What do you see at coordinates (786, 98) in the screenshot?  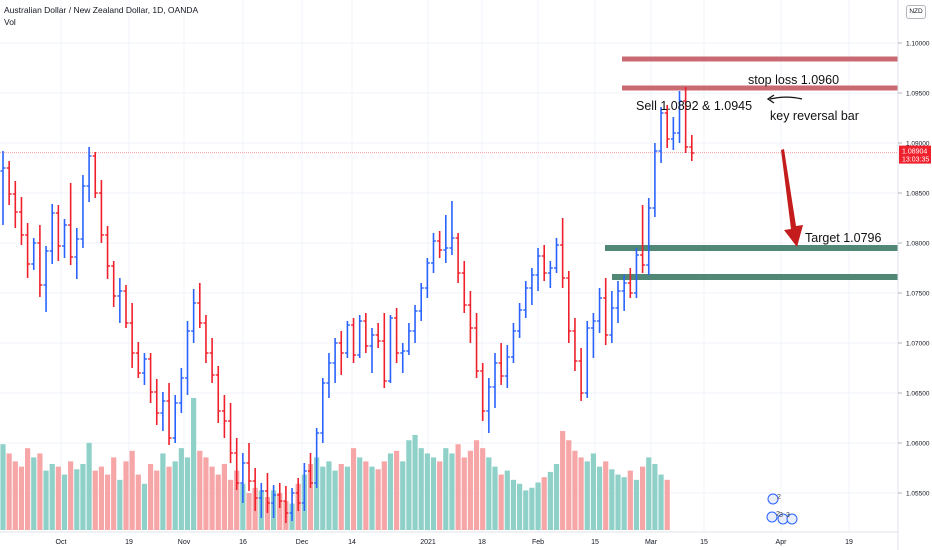 I see `reversal-pointer-arrow` at bounding box center [786, 98].